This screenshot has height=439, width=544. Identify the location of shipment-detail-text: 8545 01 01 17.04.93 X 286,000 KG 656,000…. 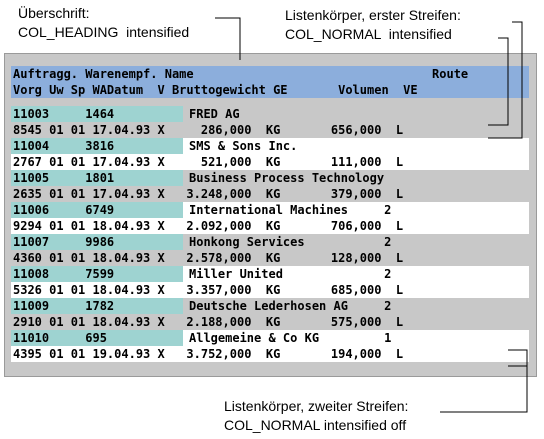
(208, 130).